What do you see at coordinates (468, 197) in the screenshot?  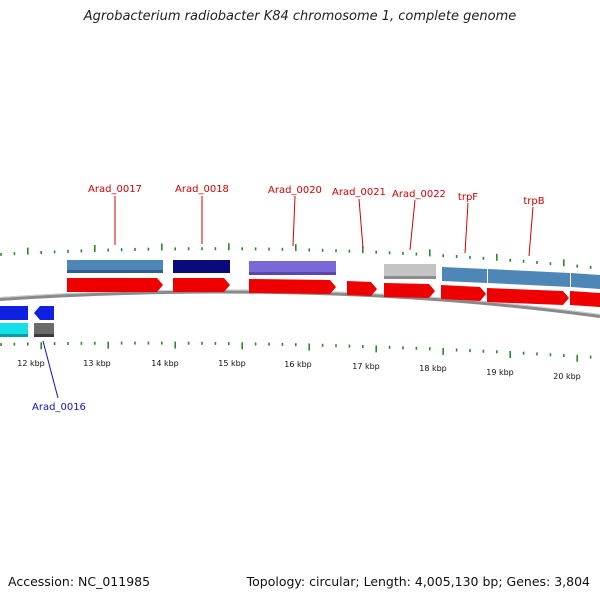 I see `gene-label-trpf: trpF` at bounding box center [468, 197].